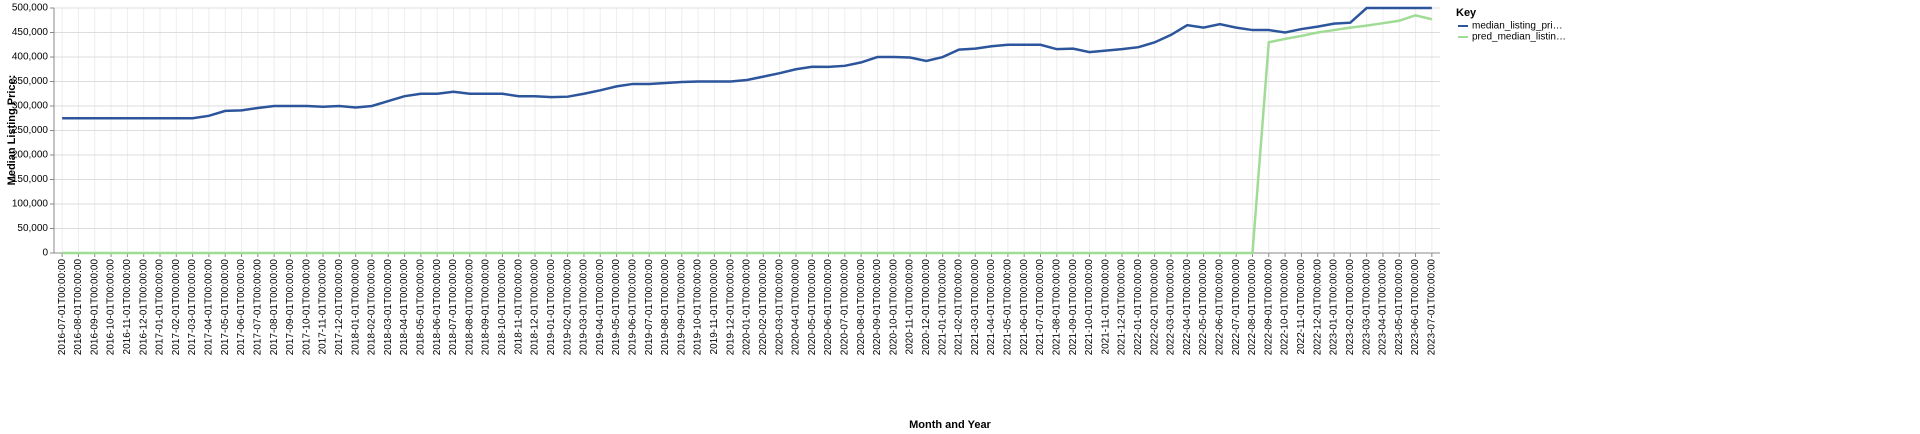  Describe the element at coordinates (30, 106) in the screenshot. I see `y-tick-label: 300,000` at that location.